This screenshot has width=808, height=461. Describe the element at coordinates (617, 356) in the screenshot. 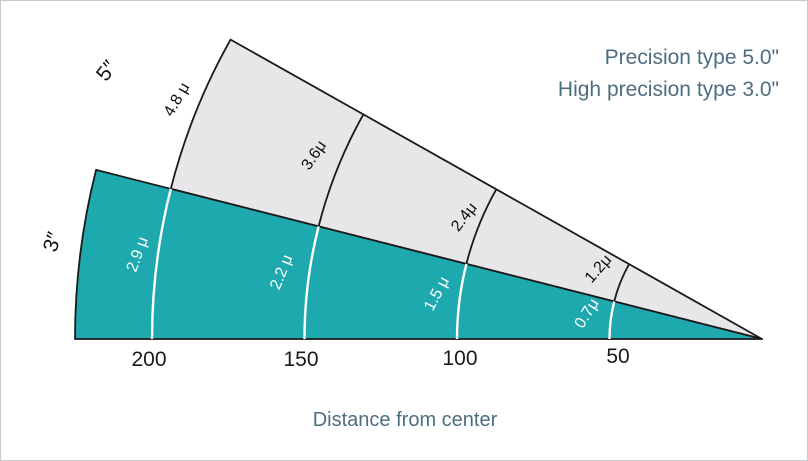

I see `tick-label-50: 50` at that location.